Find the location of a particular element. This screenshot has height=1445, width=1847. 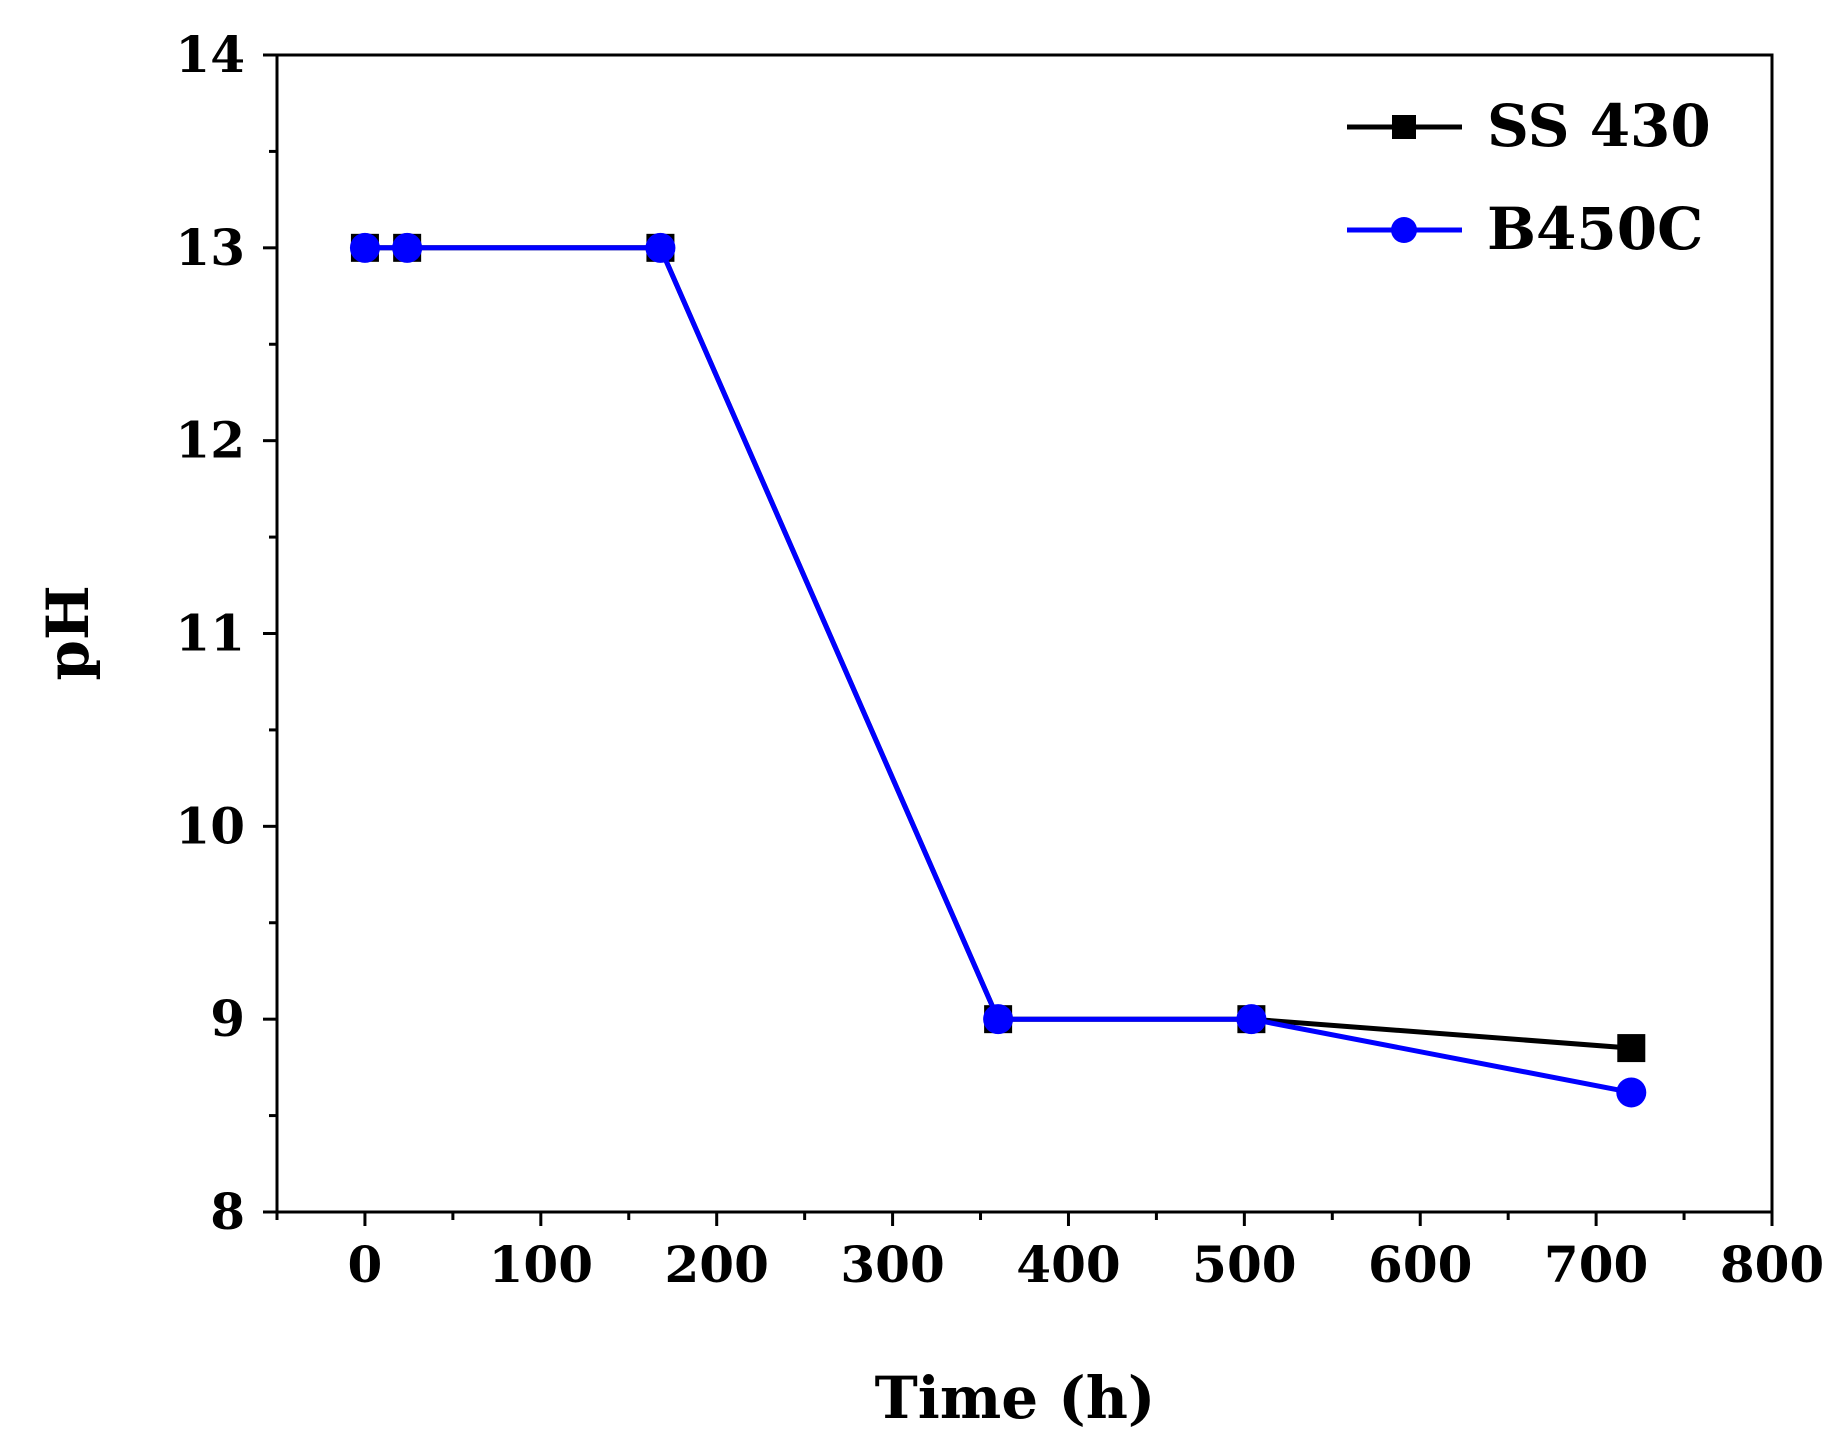

x-tick-label: 600 is located at coordinates (1420, 1264).